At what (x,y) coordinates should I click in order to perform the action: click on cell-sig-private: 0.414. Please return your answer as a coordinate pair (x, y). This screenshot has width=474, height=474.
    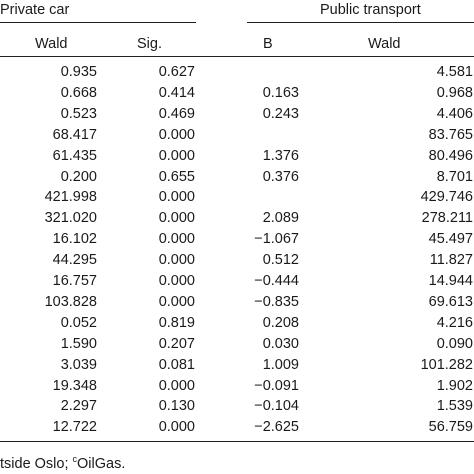
    Looking at the image, I should click on (176, 92).